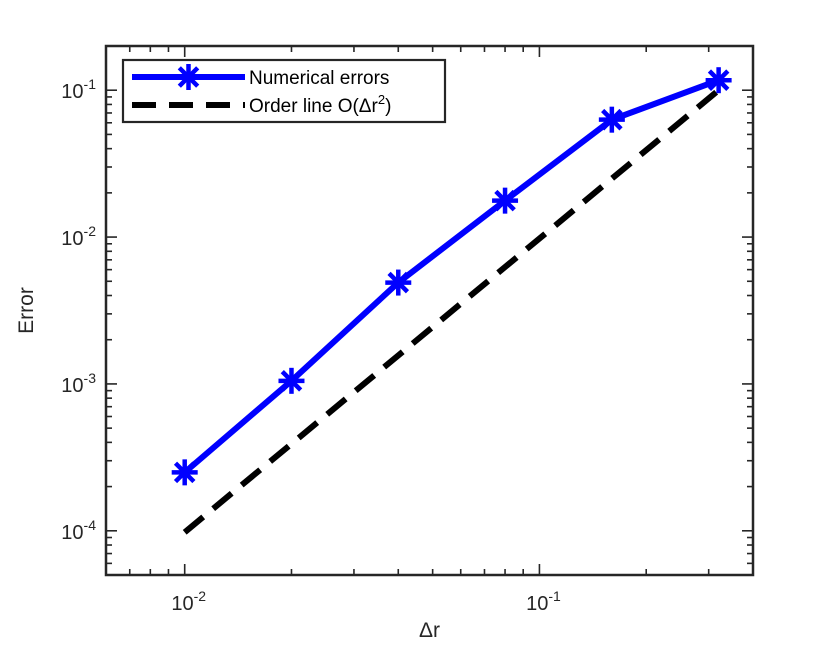  I want to click on y-tick-label-3: 10⁻¹, so click(78, 89).